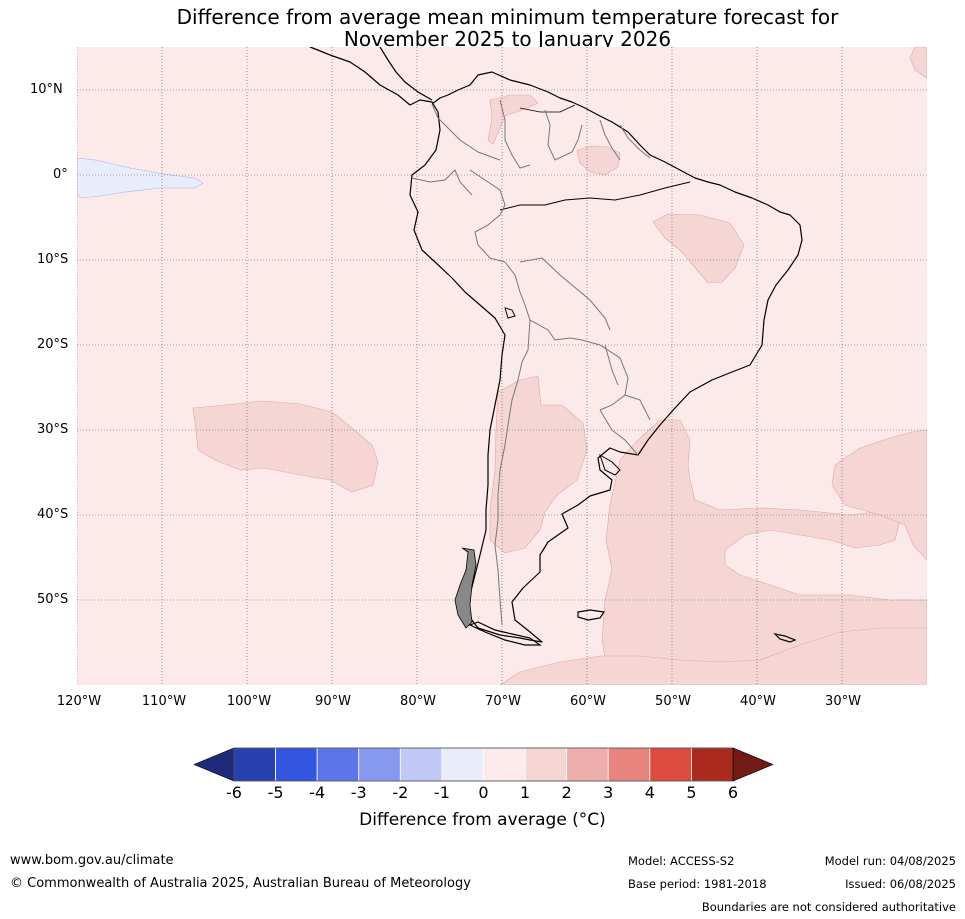 The image size is (965, 919). Describe the element at coordinates (525, 792) in the screenshot. I see `colorbar-tick-label: 1` at that location.